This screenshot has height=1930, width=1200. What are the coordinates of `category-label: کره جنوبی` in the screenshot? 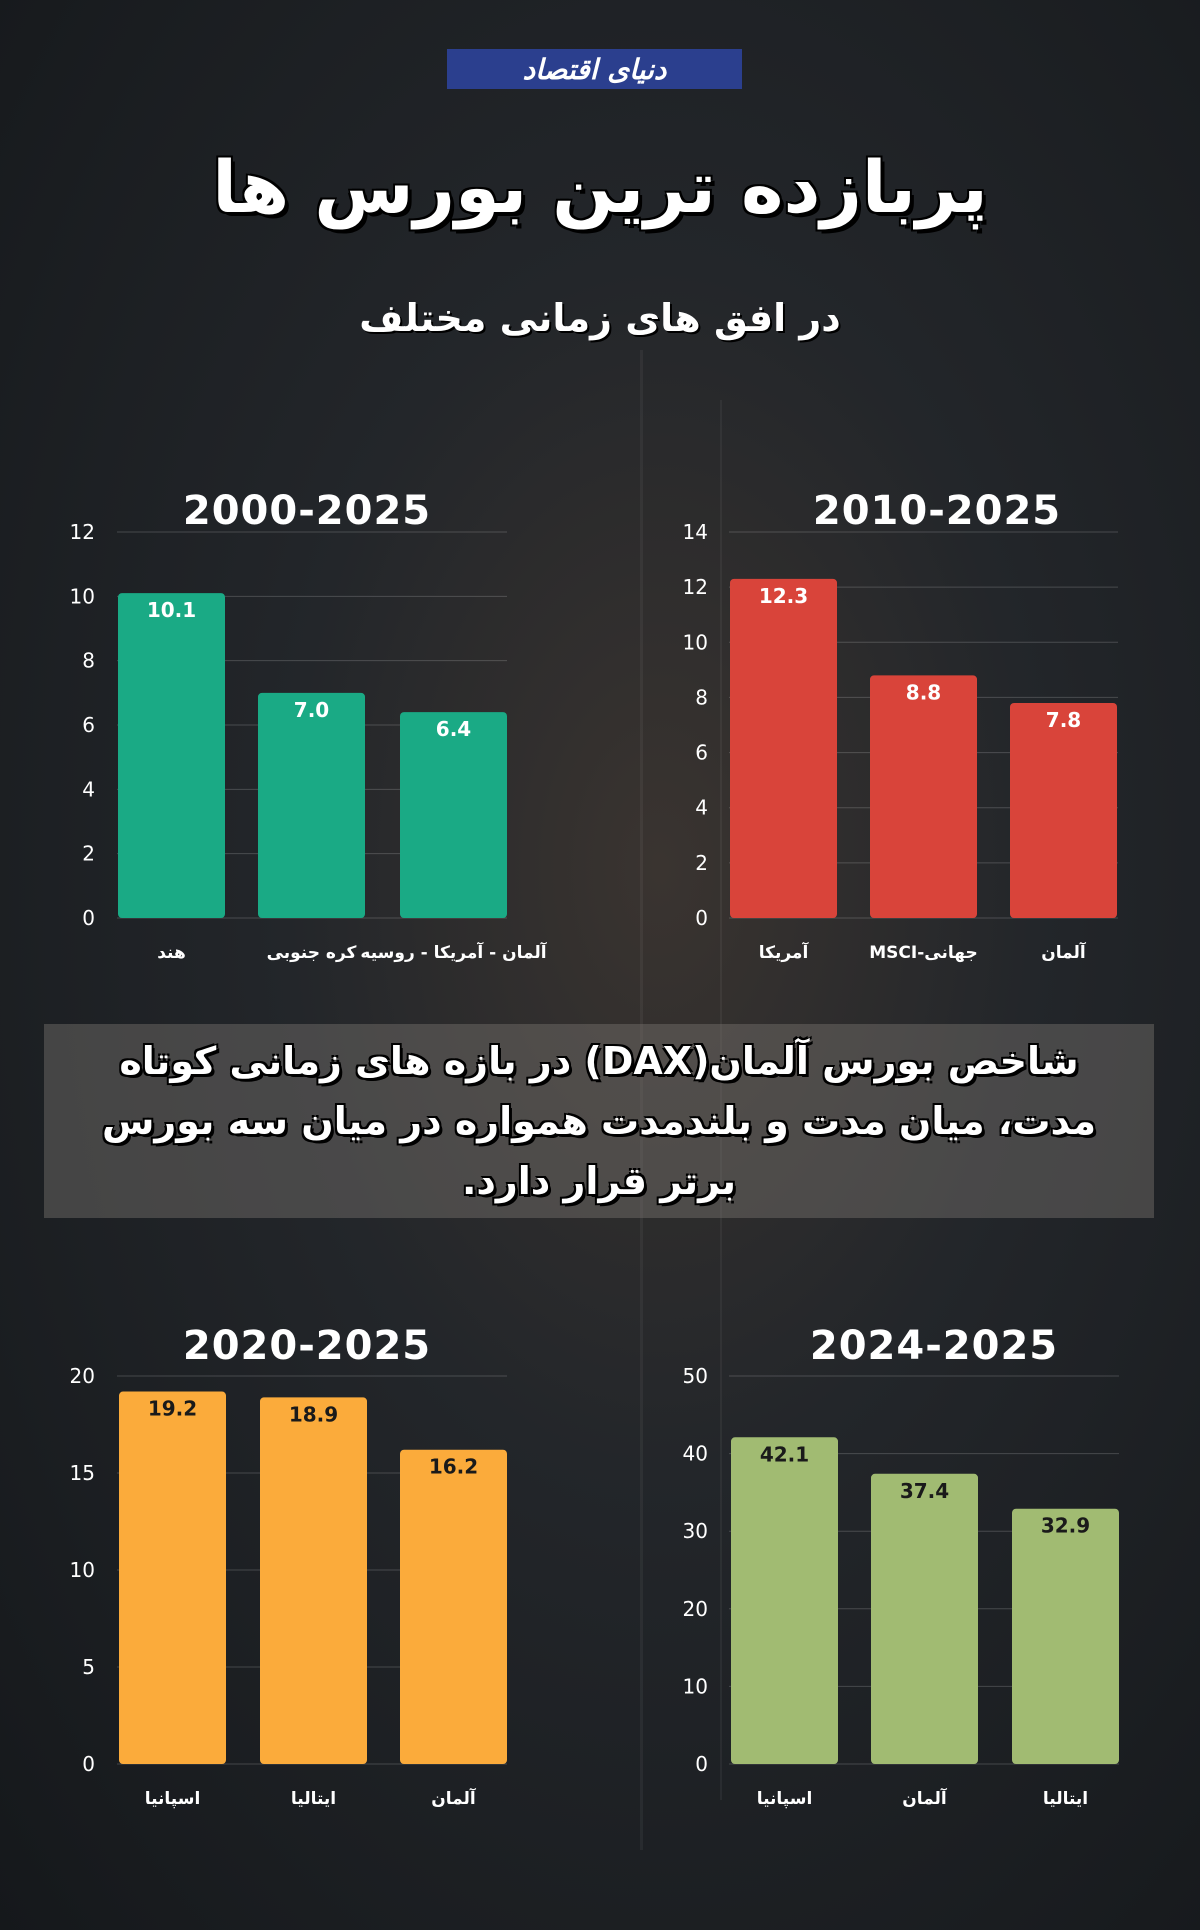 It's located at (312, 953).